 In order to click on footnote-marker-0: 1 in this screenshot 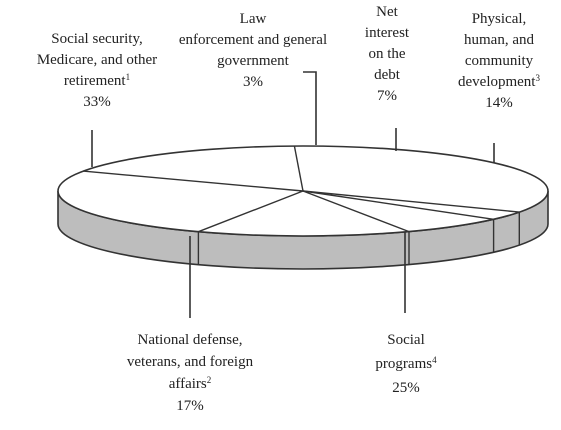, I will do `click(128, 77)`.